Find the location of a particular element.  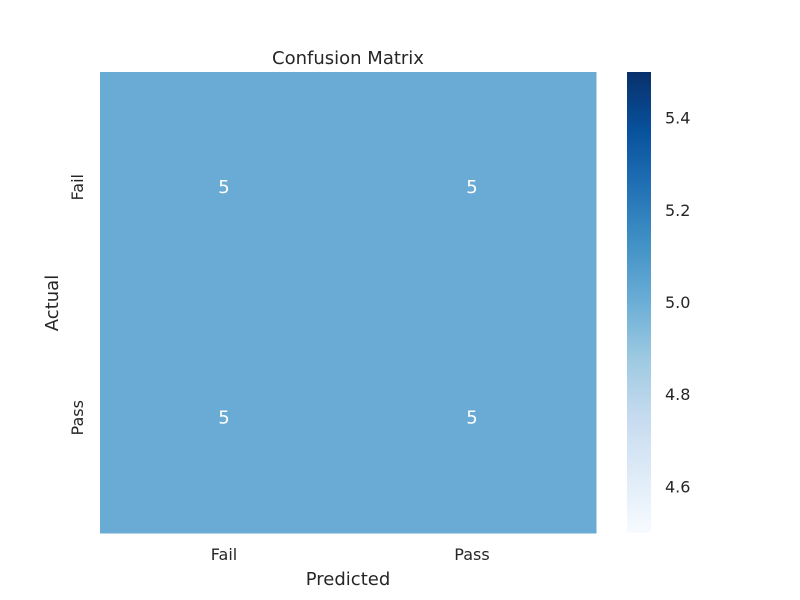

colorbar-tick-label: 5.0 is located at coordinates (677, 302).